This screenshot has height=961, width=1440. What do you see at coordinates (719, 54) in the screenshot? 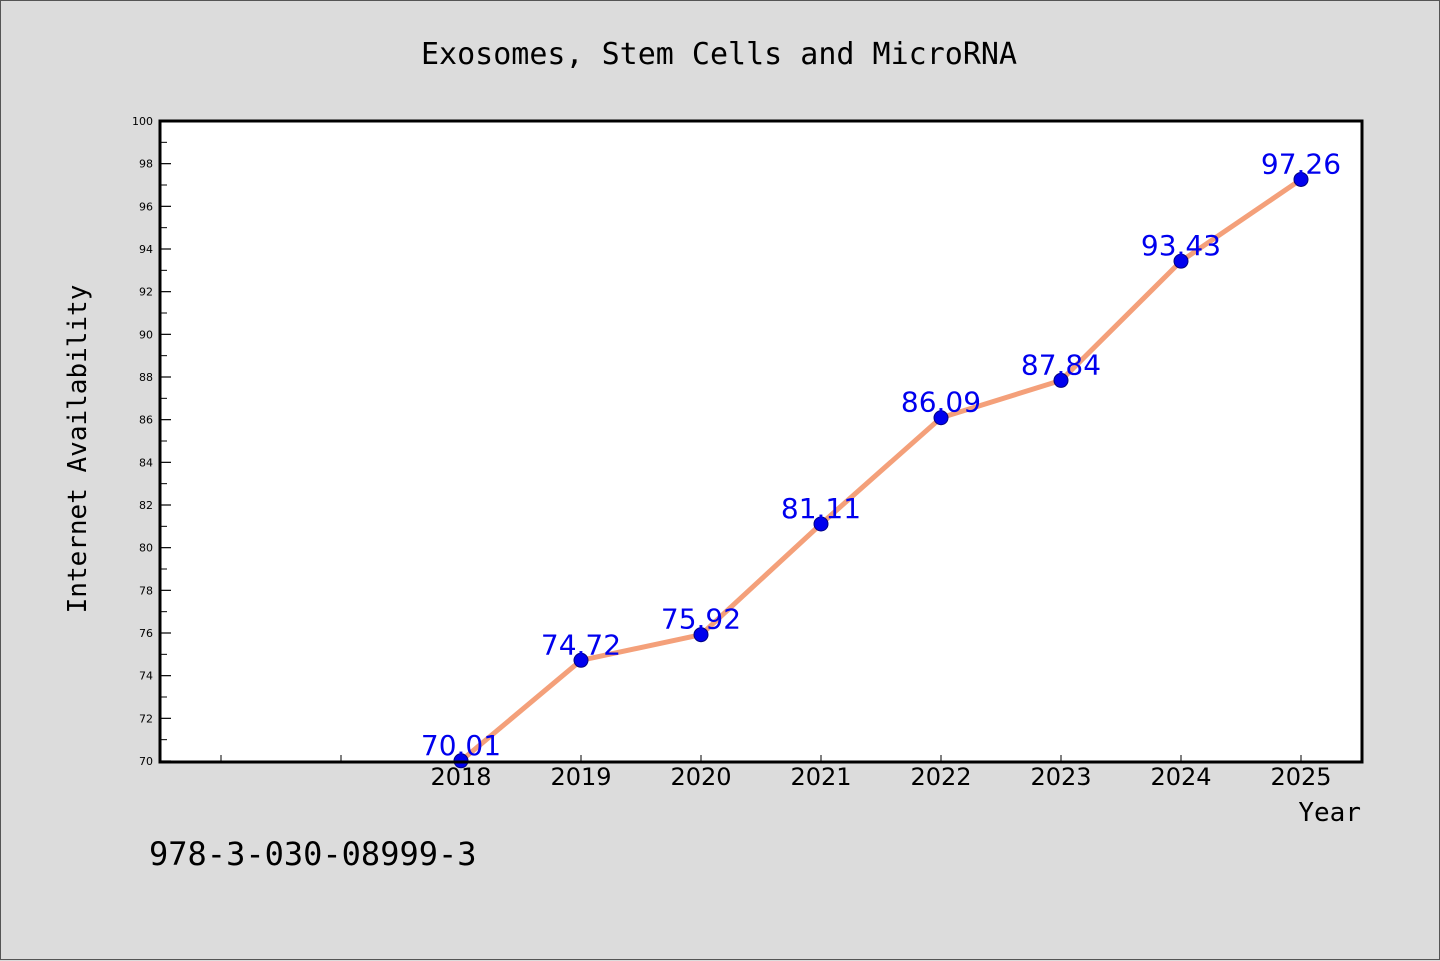
I see `chart-title: Exosomes, Stem Cells and MicroRNA` at bounding box center [719, 54].